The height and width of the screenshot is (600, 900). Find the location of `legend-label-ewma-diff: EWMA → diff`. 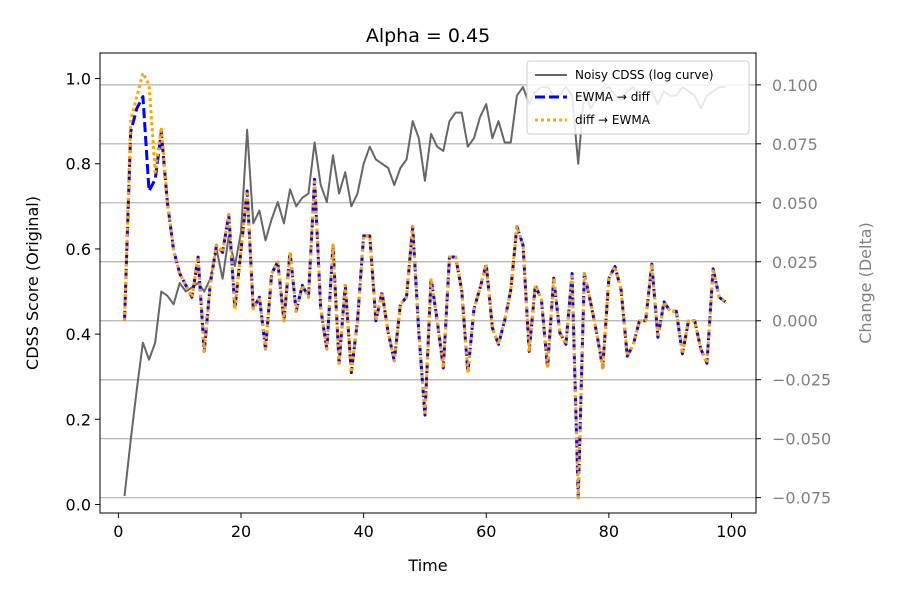

legend-label-ewma-diff: EWMA → diff is located at coordinates (613, 97).